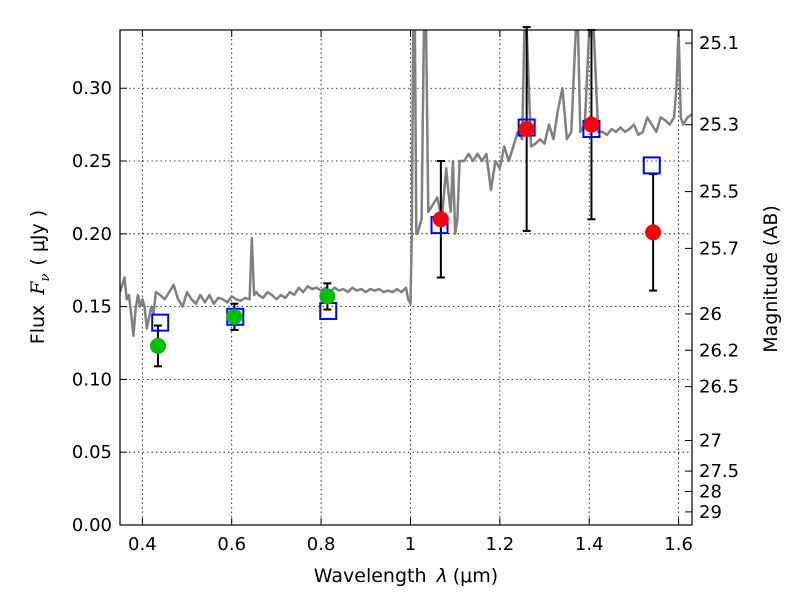 This screenshot has width=800, height=600. Describe the element at coordinates (719, 43) in the screenshot. I see `y2-tick-label: 25.1` at that location.